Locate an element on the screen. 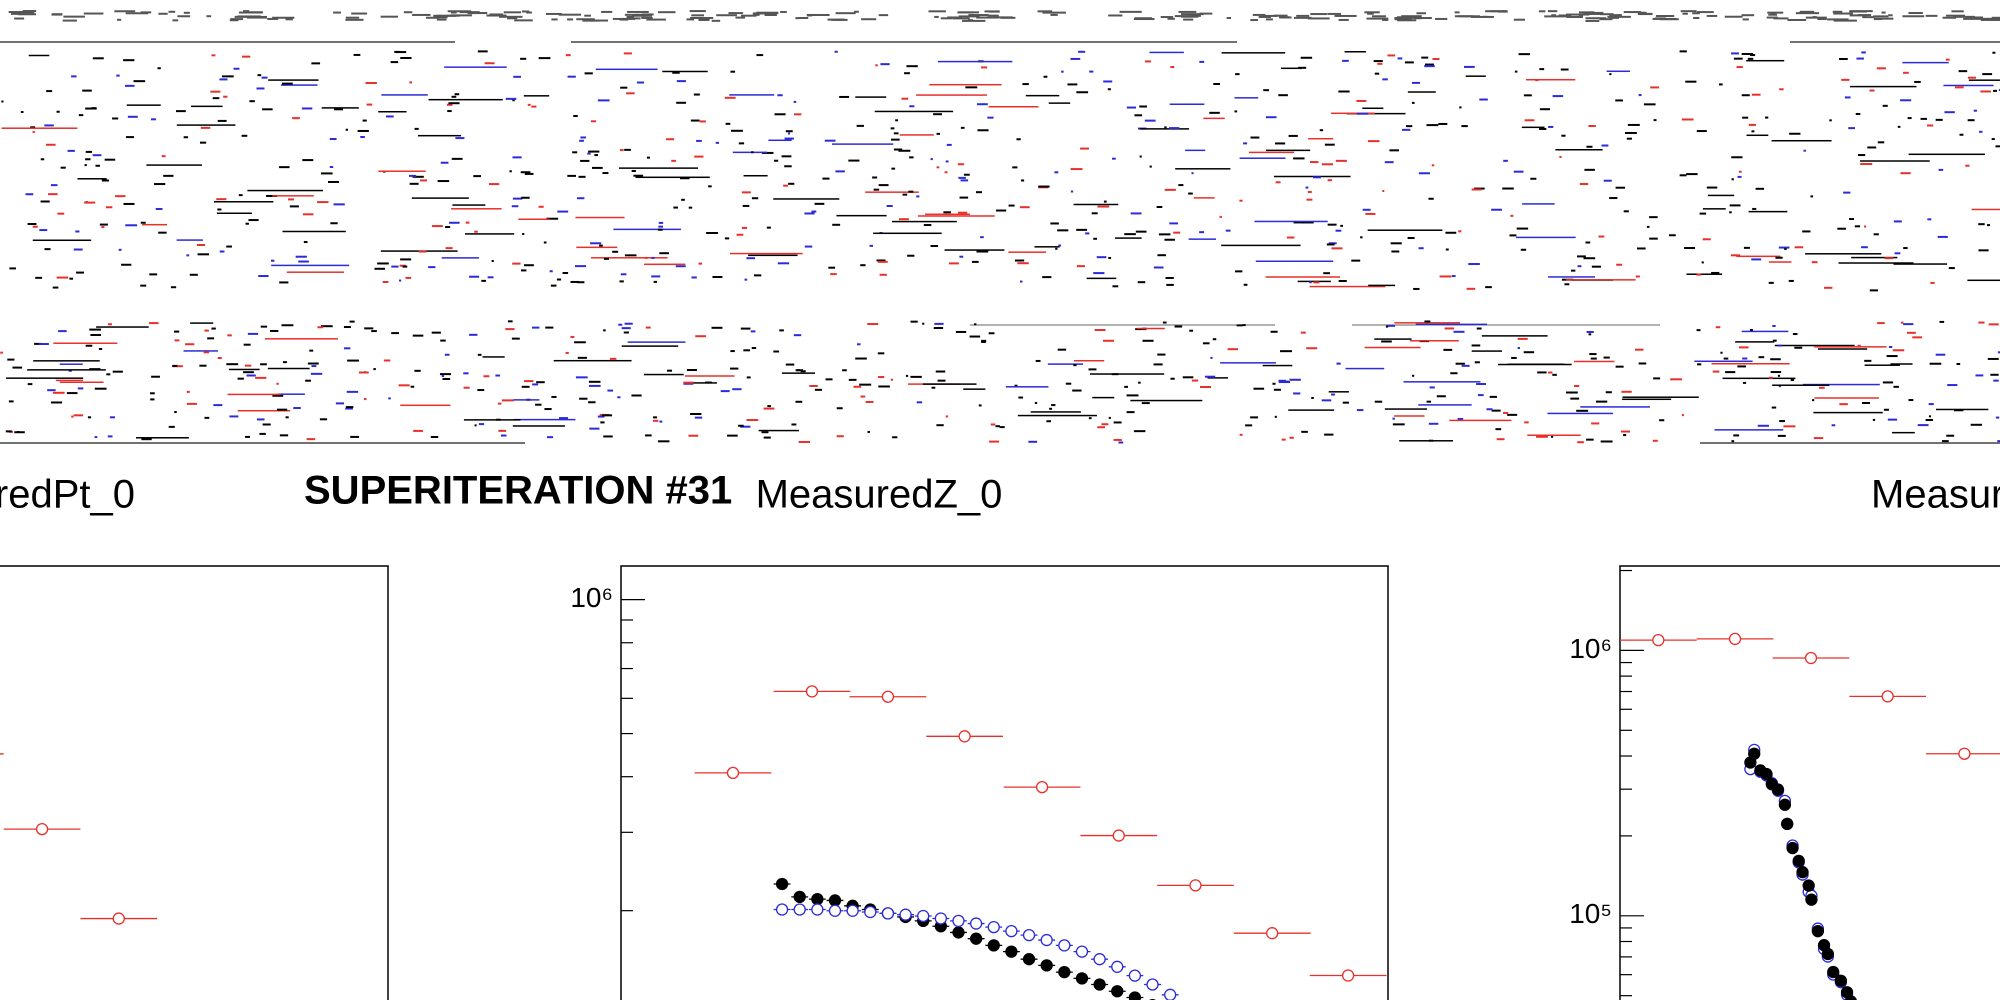  chart-panel: redPt_0 is located at coordinates (194, 736).